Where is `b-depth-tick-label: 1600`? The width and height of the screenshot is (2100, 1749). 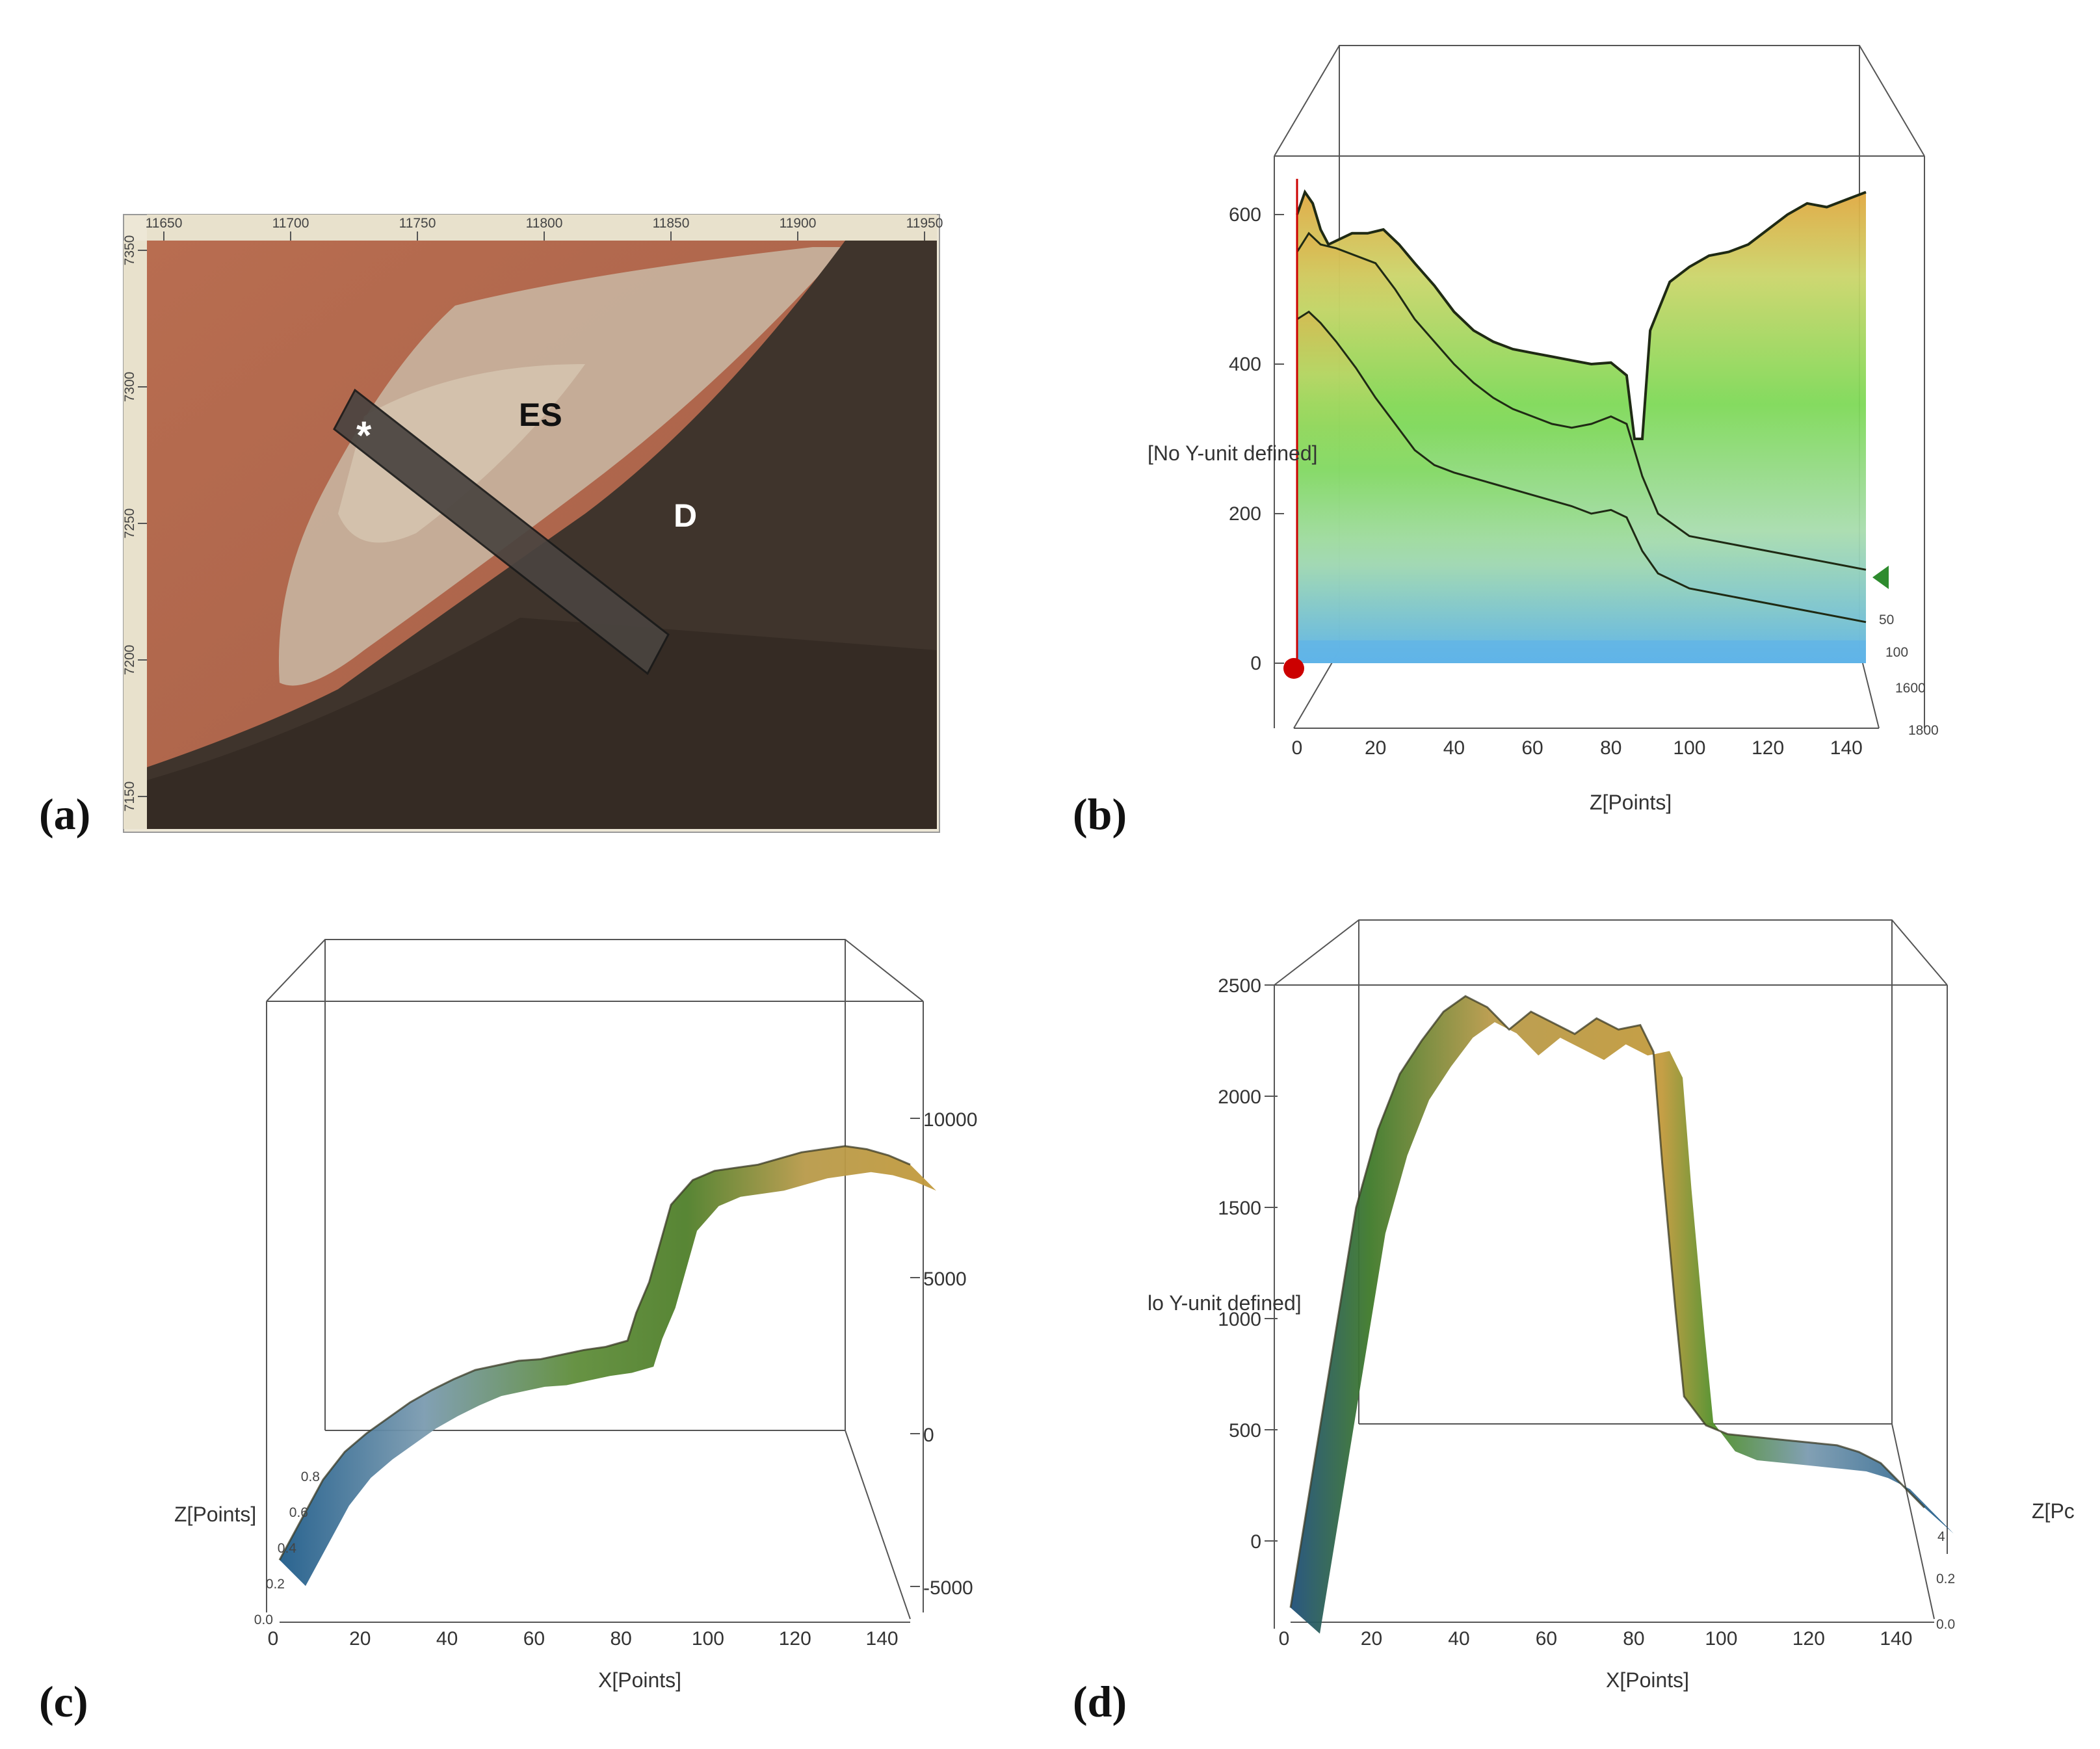 b-depth-tick-label: 1600 is located at coordinates (1910, 688).